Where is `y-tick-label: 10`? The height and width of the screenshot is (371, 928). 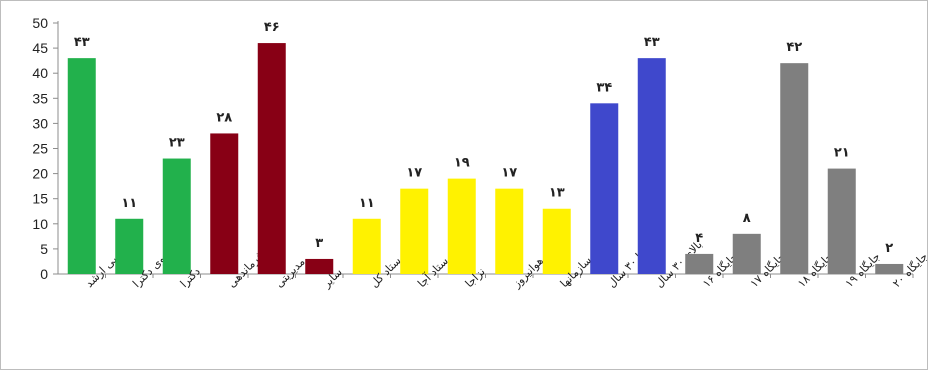
y-tick-label: 10 is located at coordinates (40, 224).